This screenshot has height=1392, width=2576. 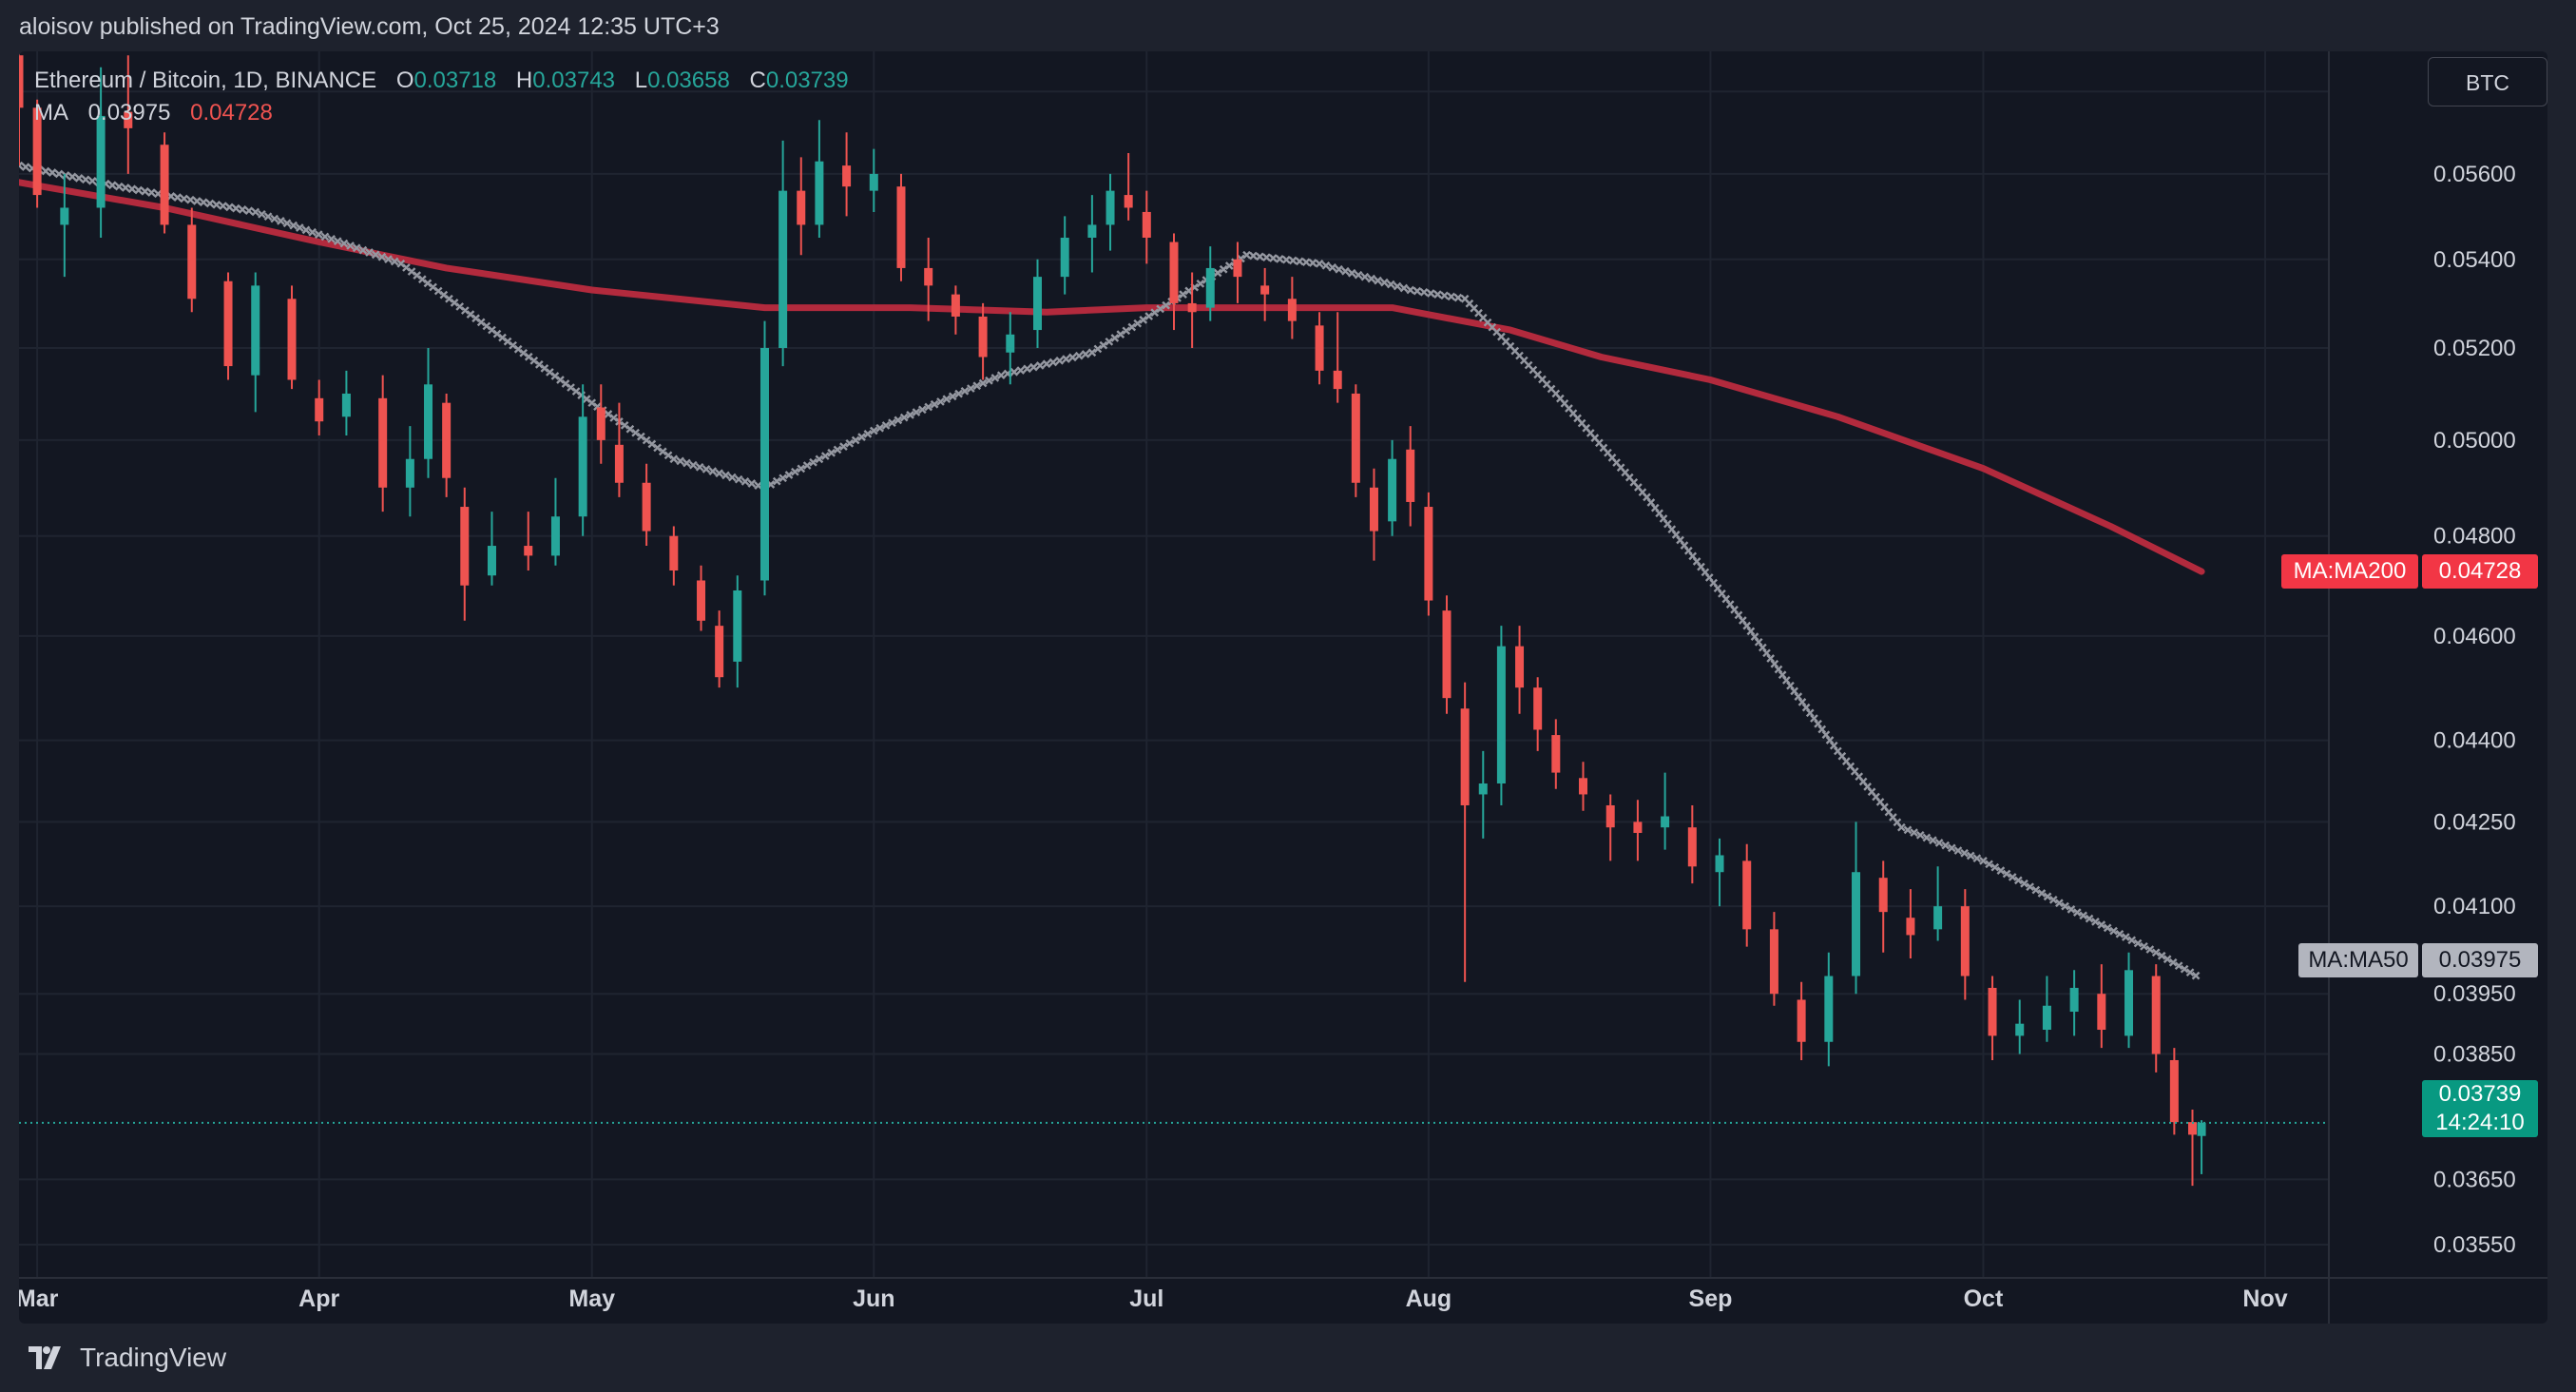 I want to click on footer-branding: TradingView, so click(x=122, y=1358).